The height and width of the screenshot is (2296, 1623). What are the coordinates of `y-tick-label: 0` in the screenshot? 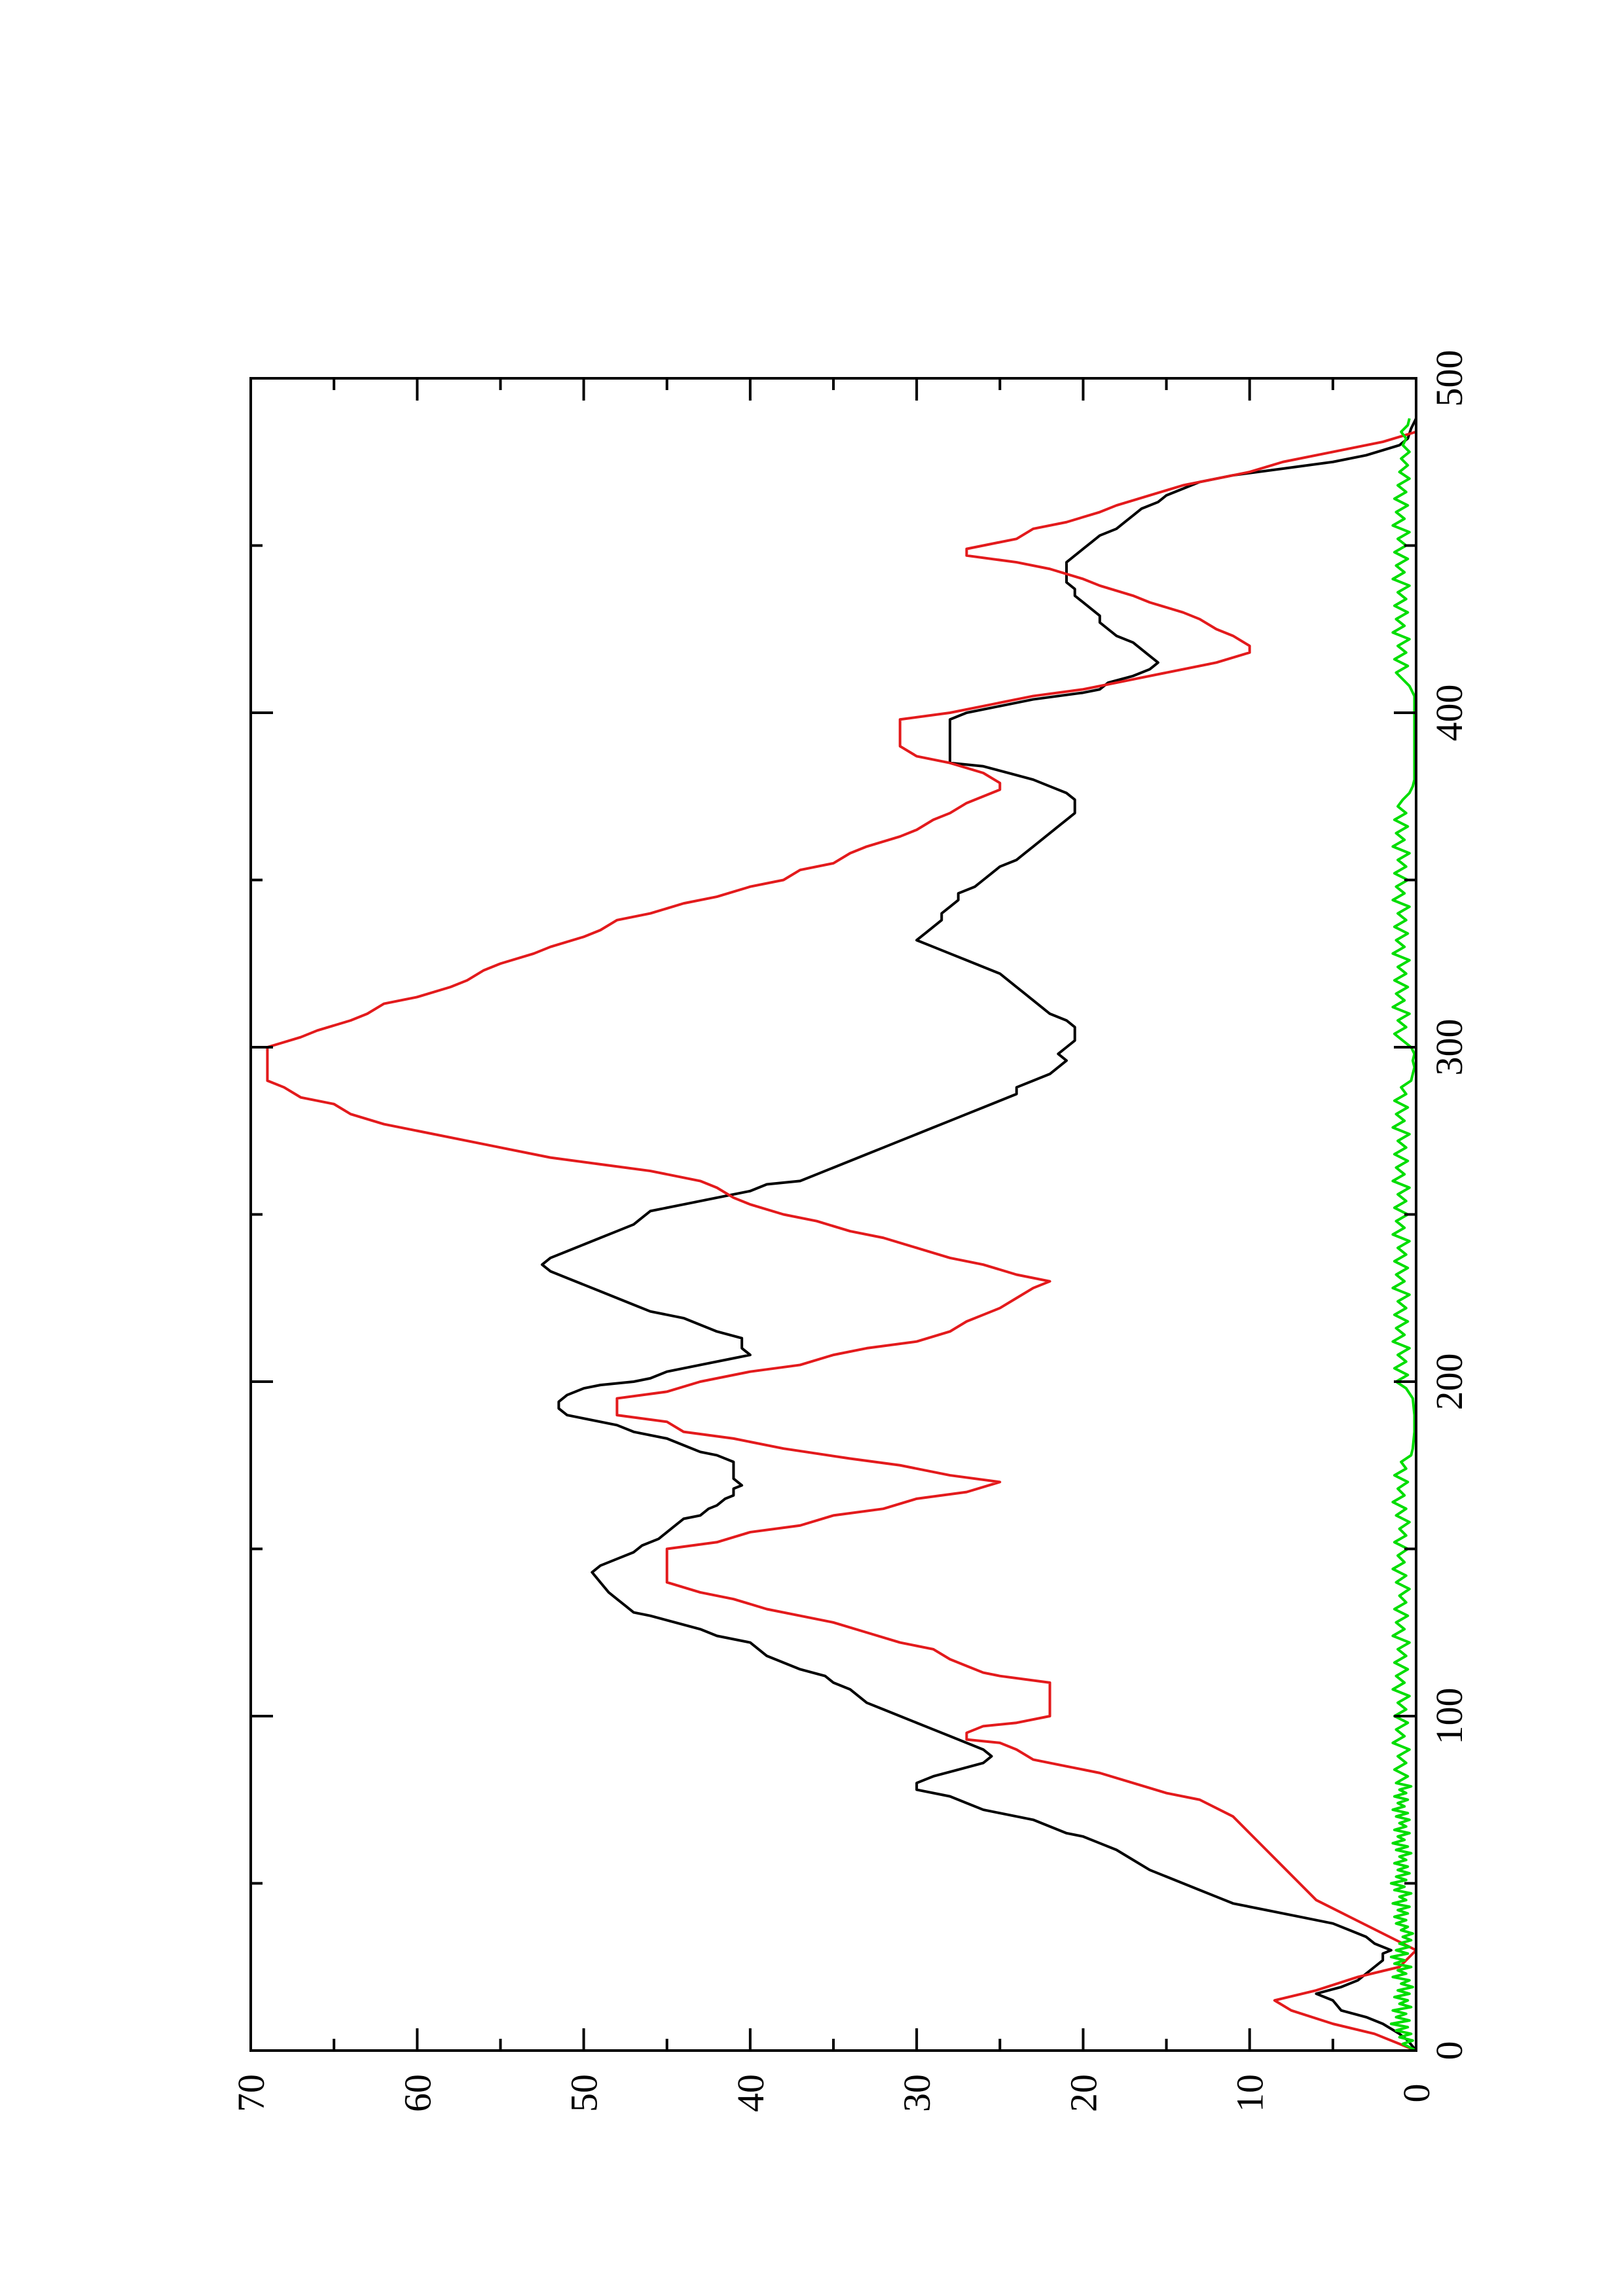 It's located at (1416, 2093).